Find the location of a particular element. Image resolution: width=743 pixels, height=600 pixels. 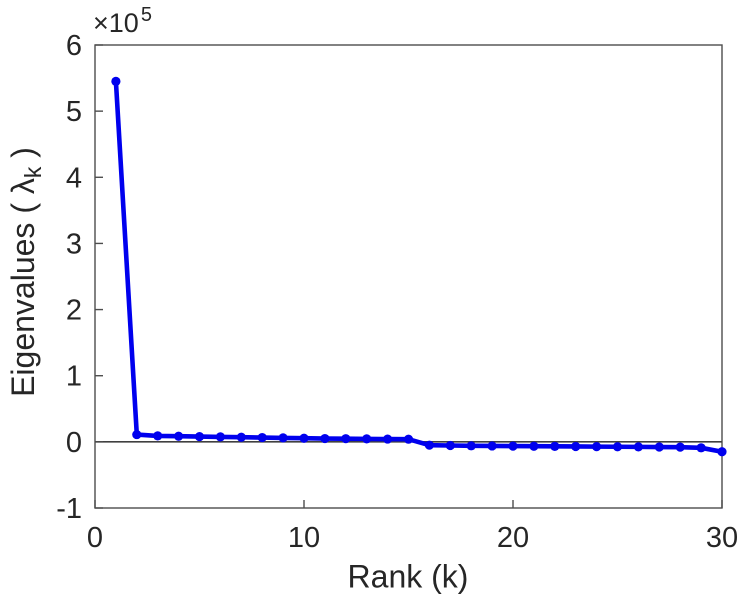

x-axis-label: Rank (k) is located at coordinates (408, 577).